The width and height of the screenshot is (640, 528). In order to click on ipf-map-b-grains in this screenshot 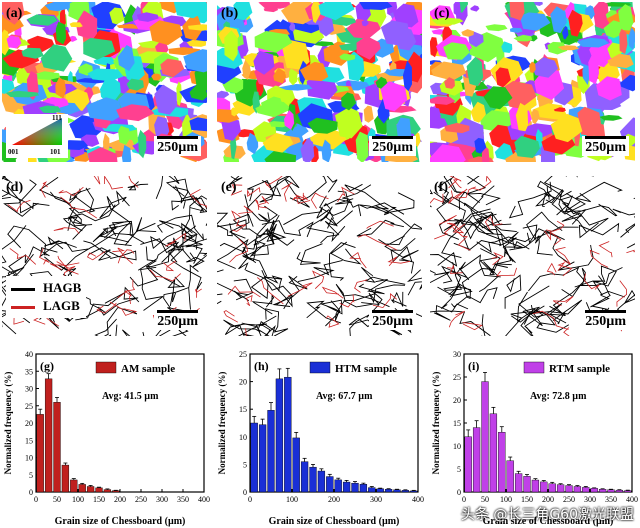, I will do `click(319, 82)`.